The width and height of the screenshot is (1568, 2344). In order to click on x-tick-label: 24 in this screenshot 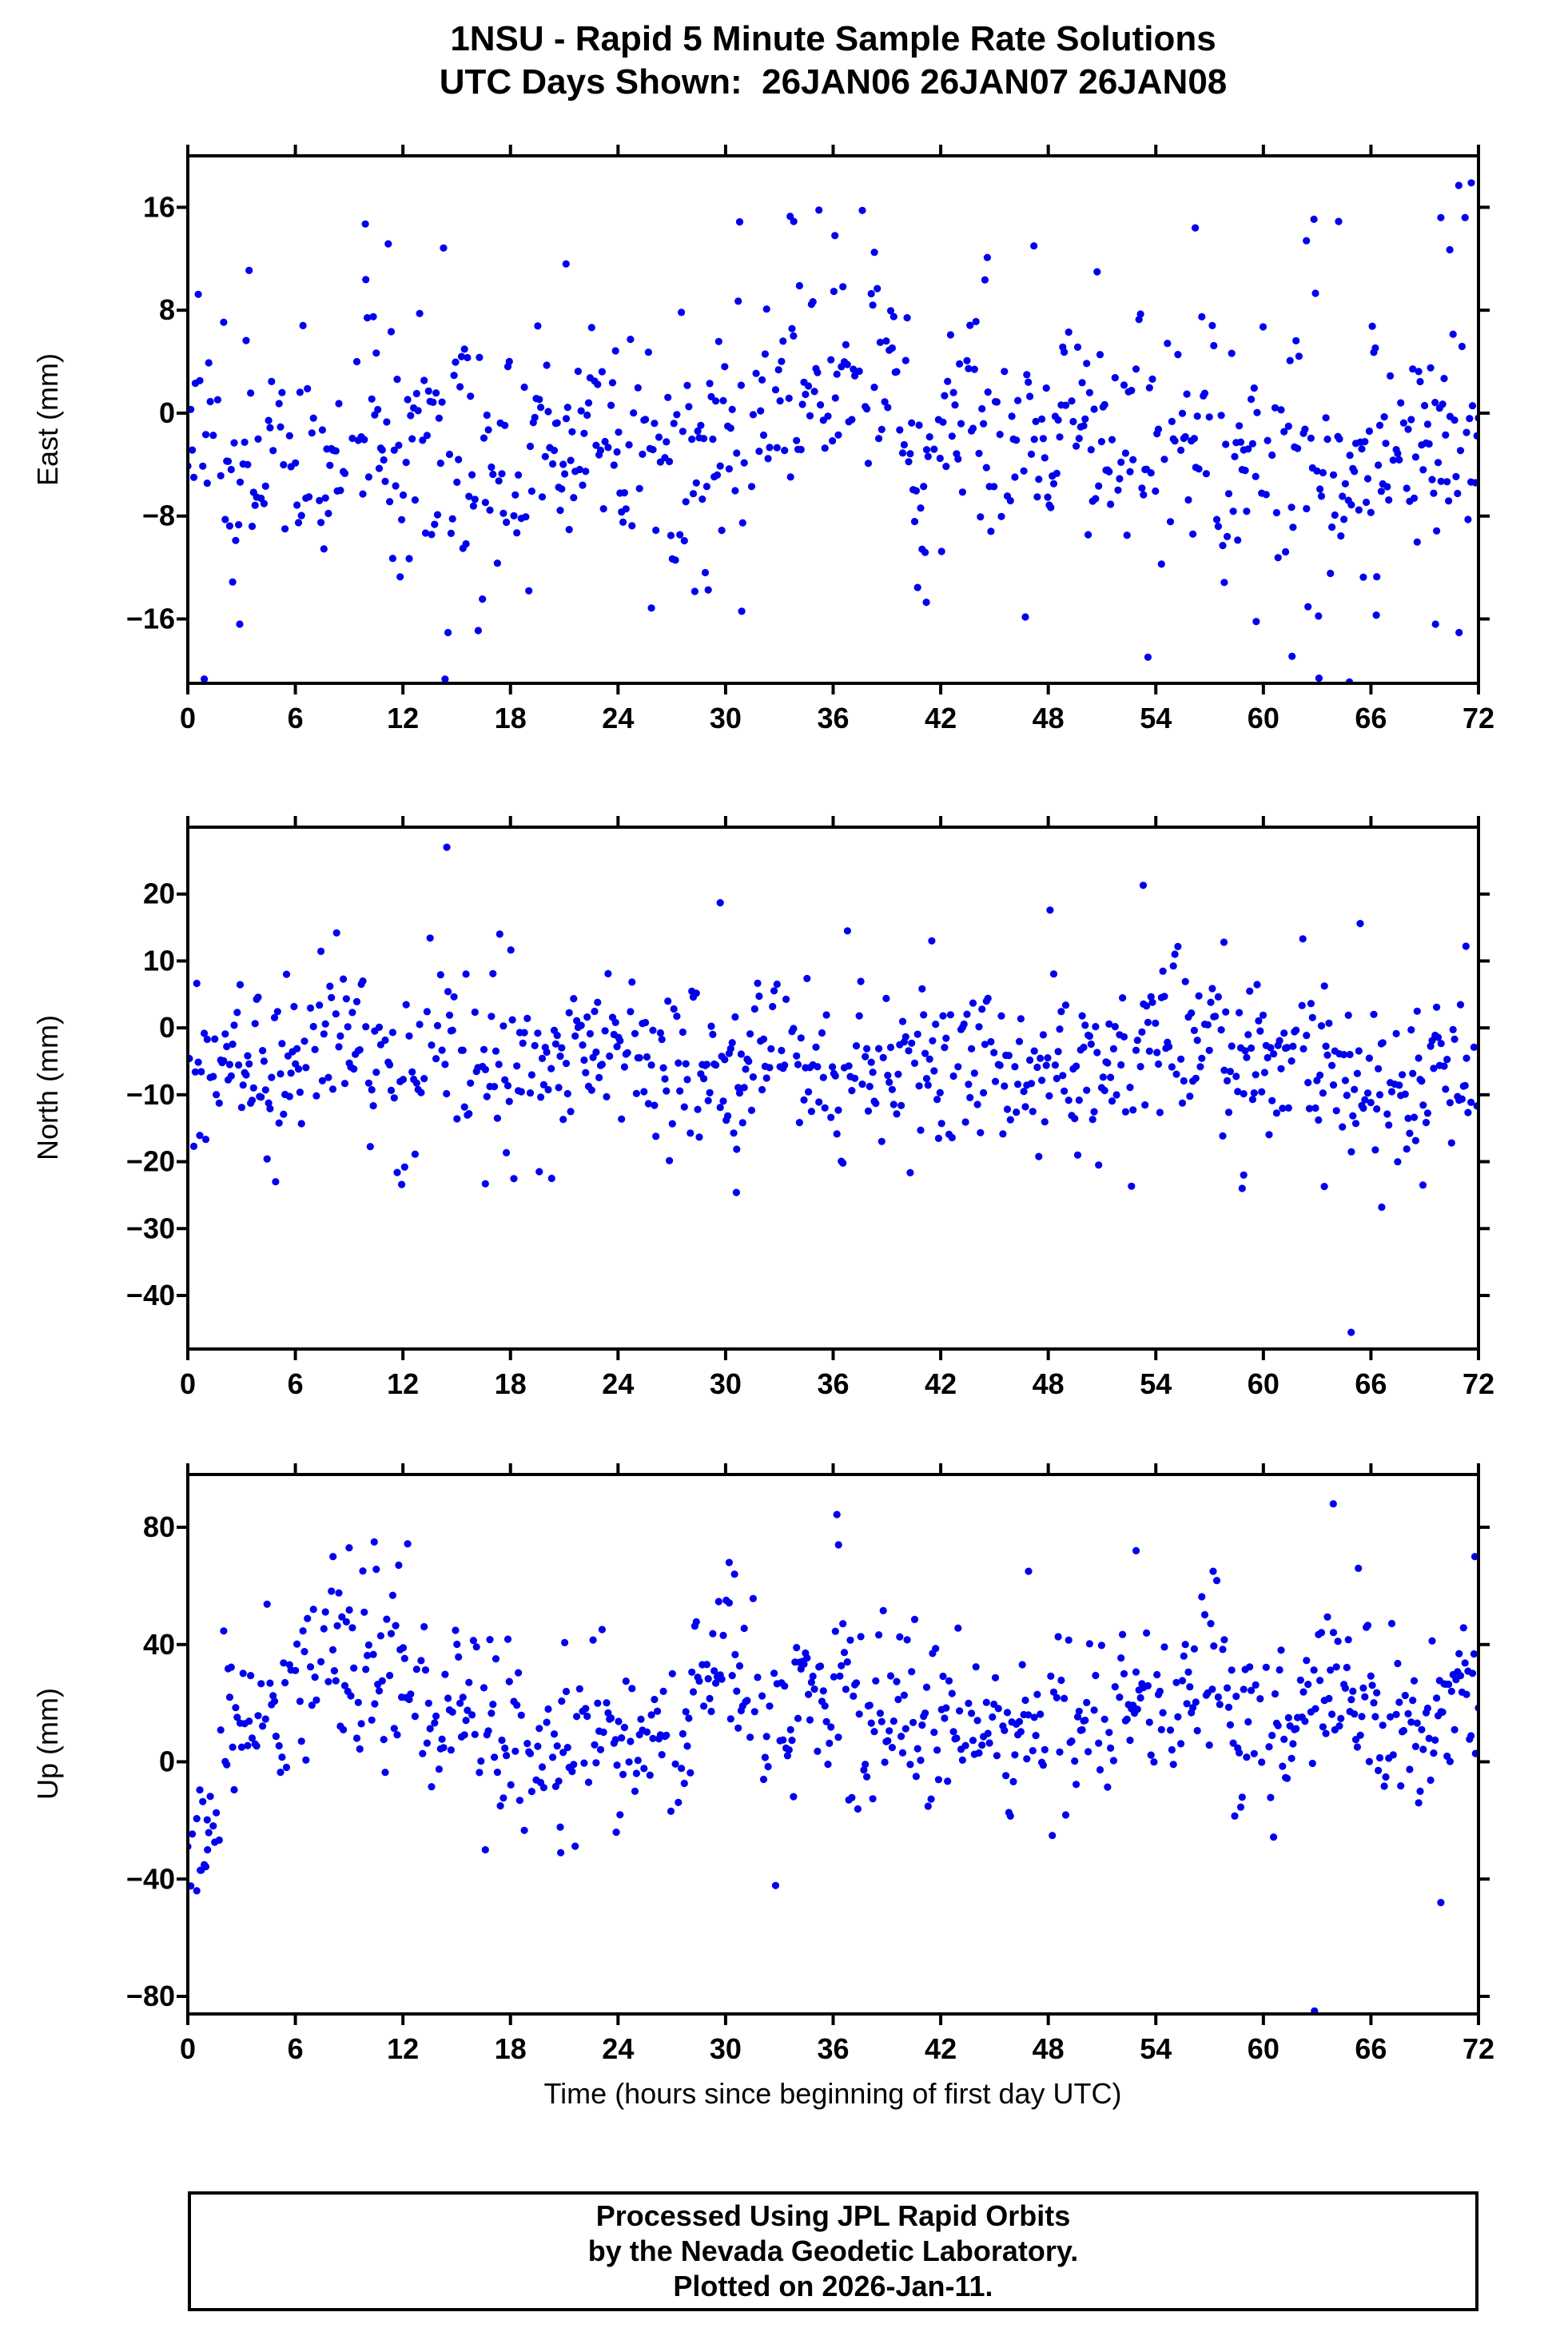, I will do `click(618, 1384)`.